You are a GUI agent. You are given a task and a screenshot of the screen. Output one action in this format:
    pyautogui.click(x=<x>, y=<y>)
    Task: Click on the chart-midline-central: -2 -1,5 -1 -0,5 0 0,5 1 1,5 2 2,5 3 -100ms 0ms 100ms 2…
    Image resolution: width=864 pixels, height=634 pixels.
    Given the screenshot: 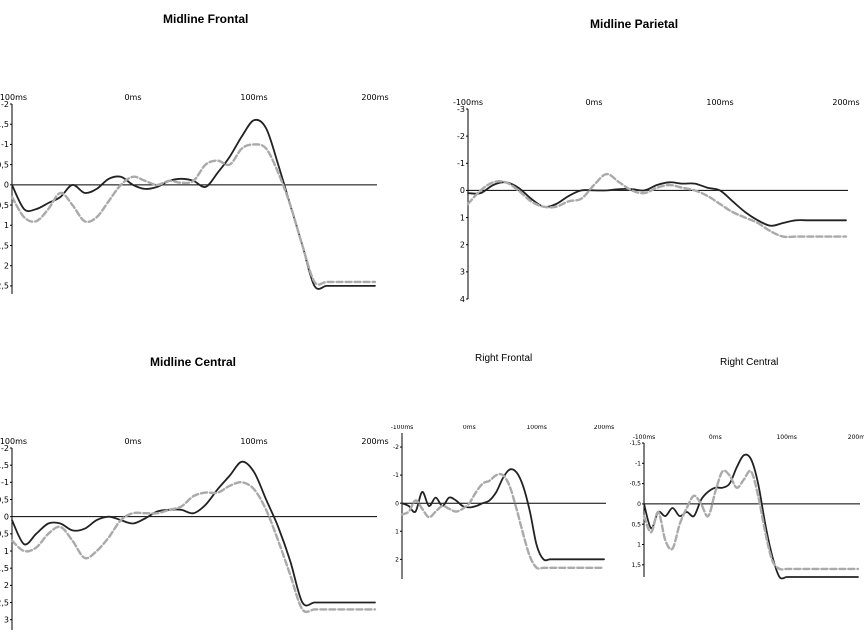 What is the action you would take?
    pyautogui.click(x=194, y=533)
    